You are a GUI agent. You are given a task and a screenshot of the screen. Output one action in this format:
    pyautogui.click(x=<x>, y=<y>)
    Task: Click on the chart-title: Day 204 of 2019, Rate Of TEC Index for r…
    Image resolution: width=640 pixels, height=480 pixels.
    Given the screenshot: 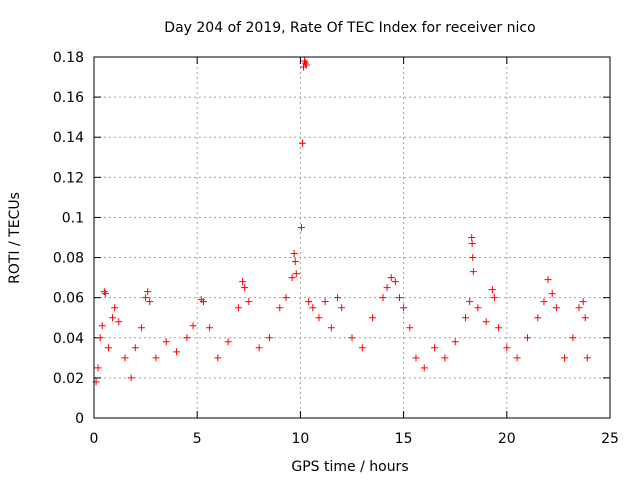 What is the action you would take?
    pyautogui.click(x=349, y=28)
    